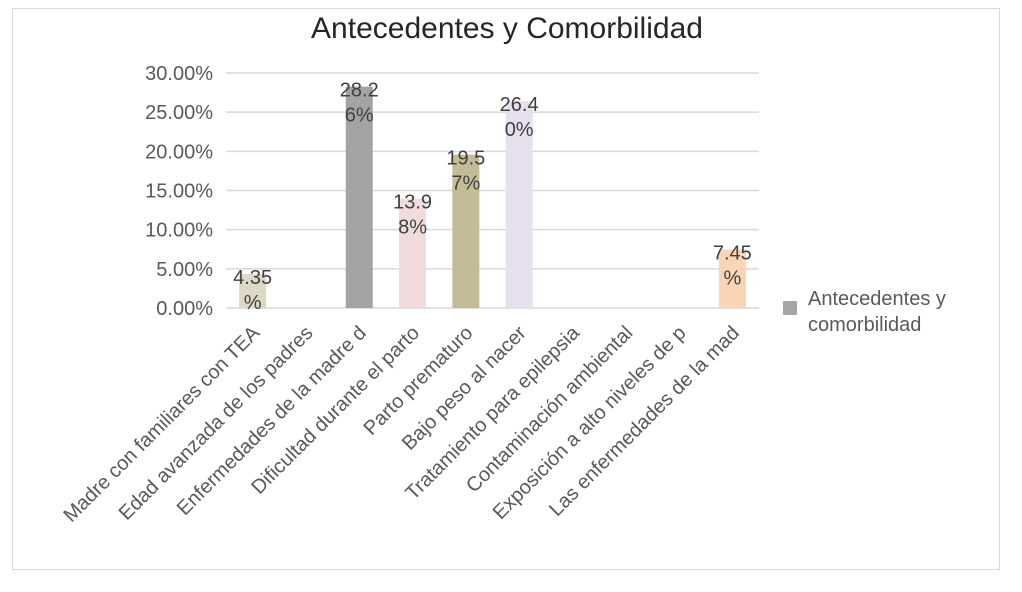  Describe the element at coordinates (412, 227) in the screenshot. I see `data-label: 8%` at that location.